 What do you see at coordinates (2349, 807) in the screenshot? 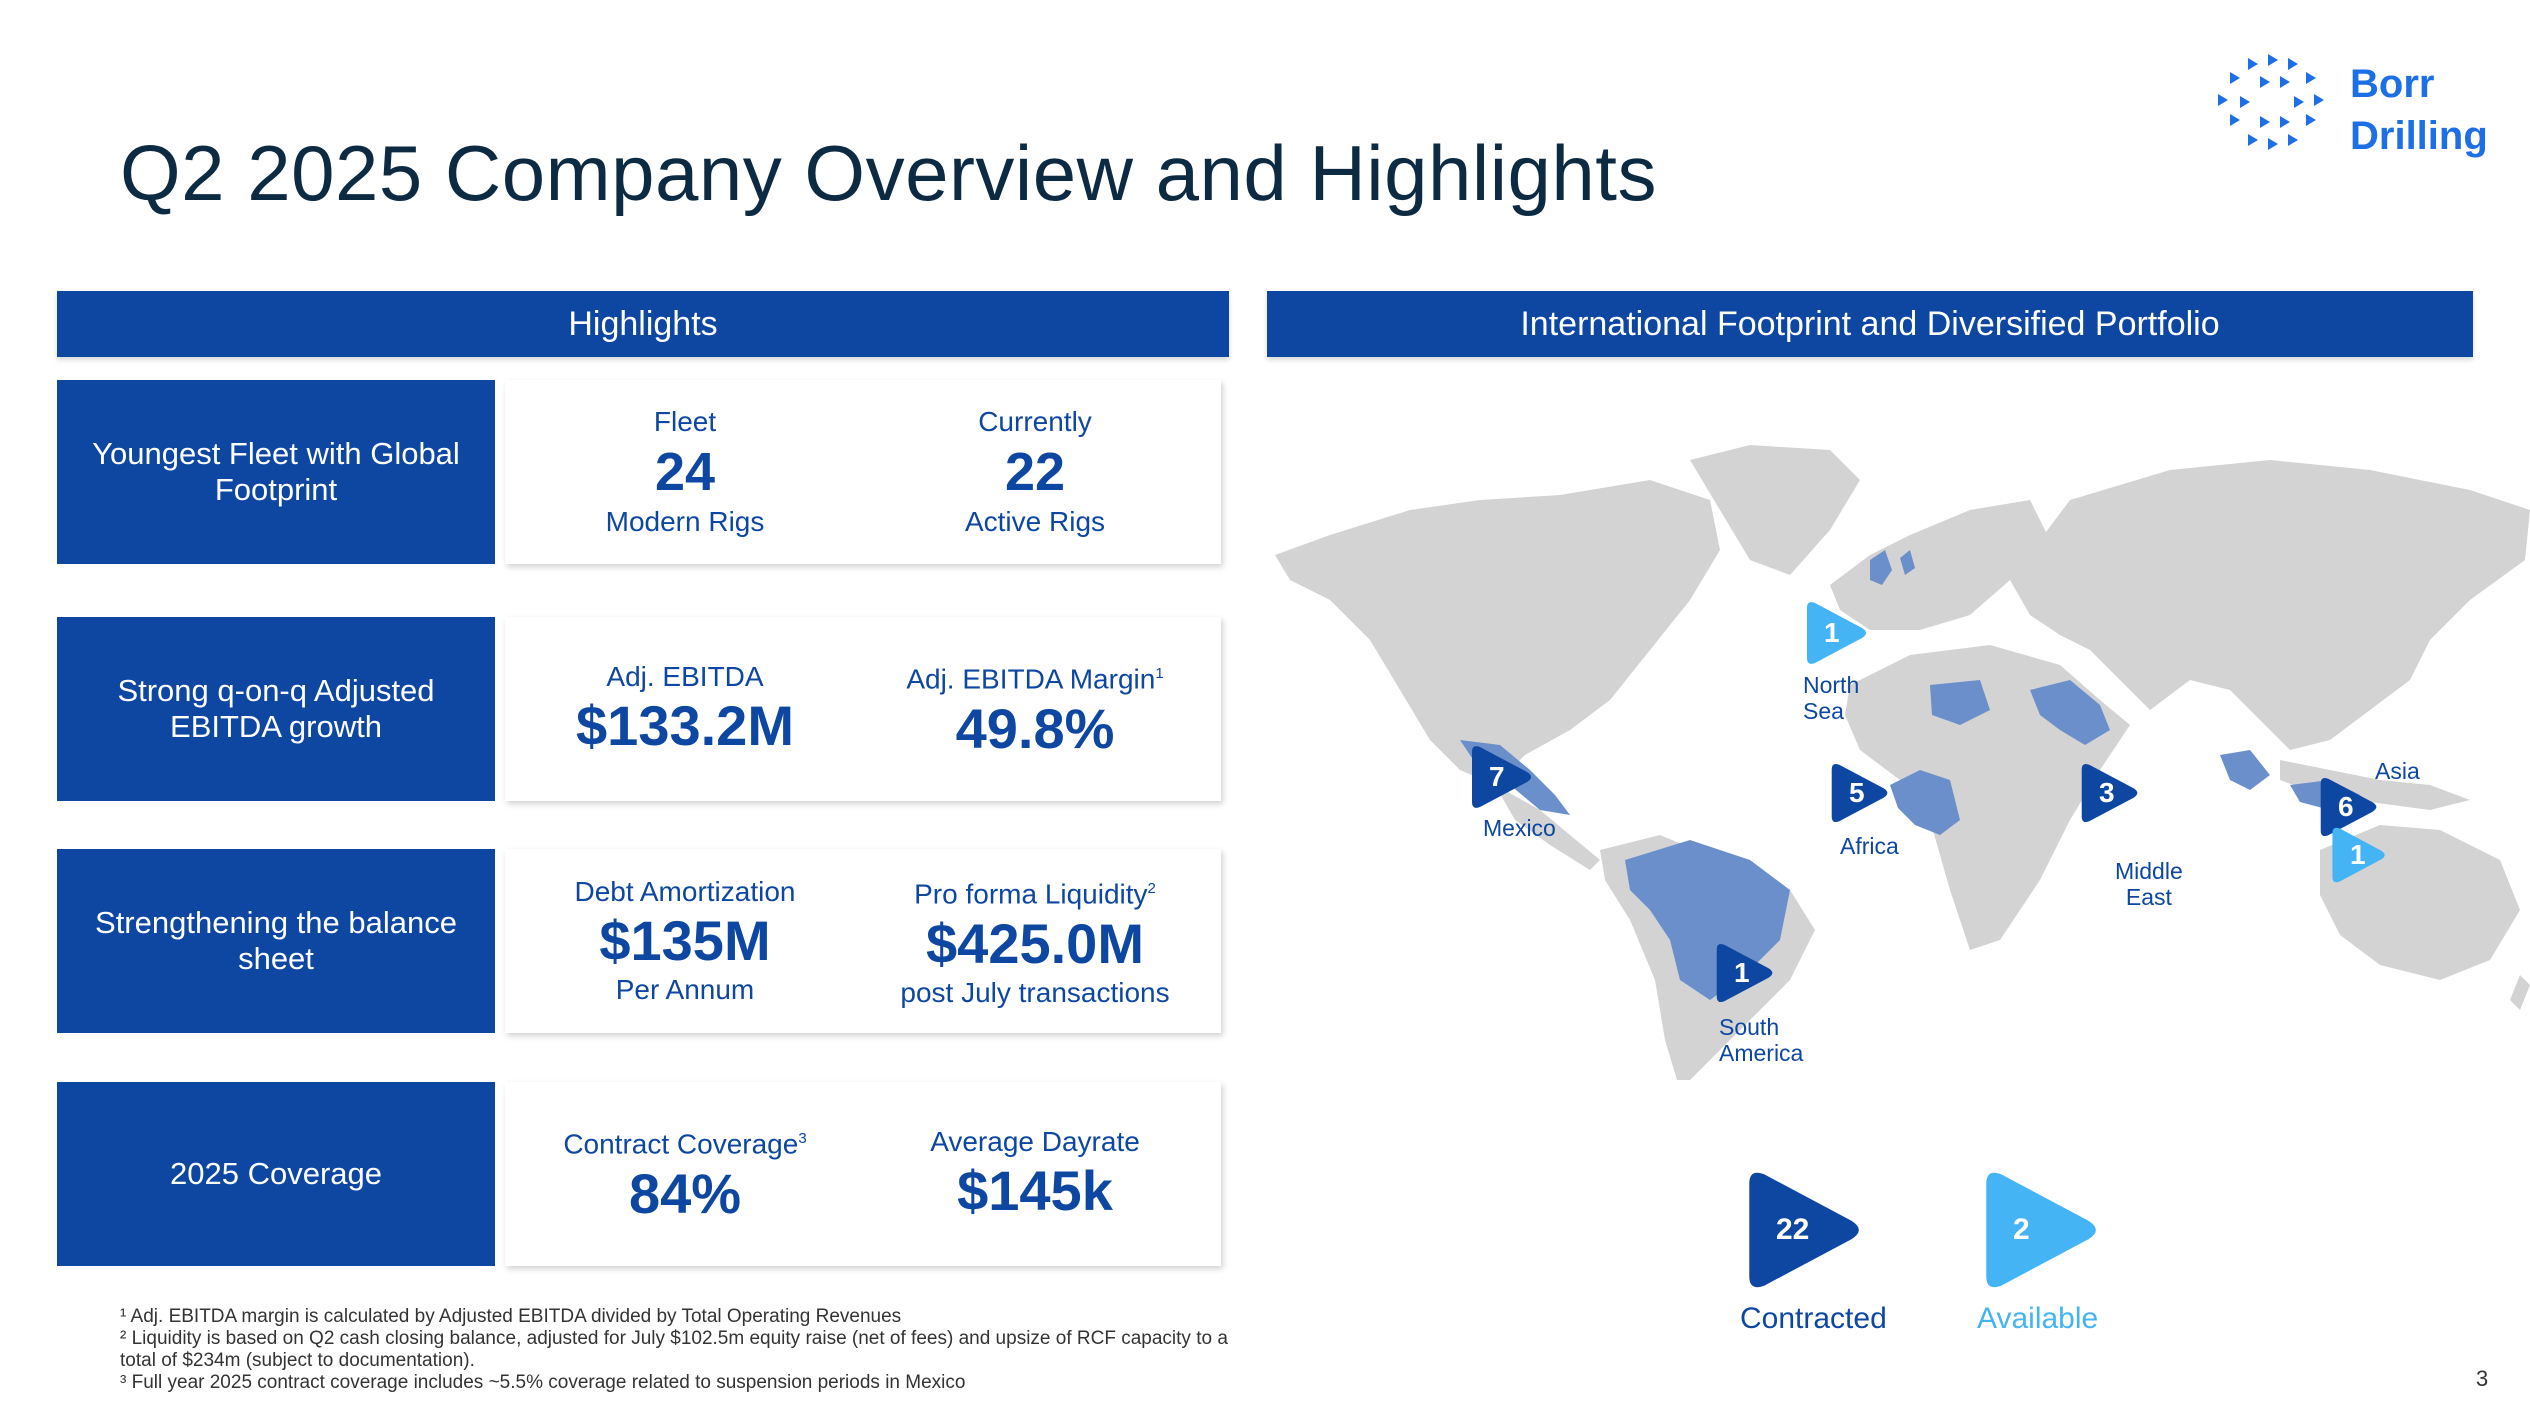
I see `asia-contracted-marker: 6` at bounding box center [2349, 807].